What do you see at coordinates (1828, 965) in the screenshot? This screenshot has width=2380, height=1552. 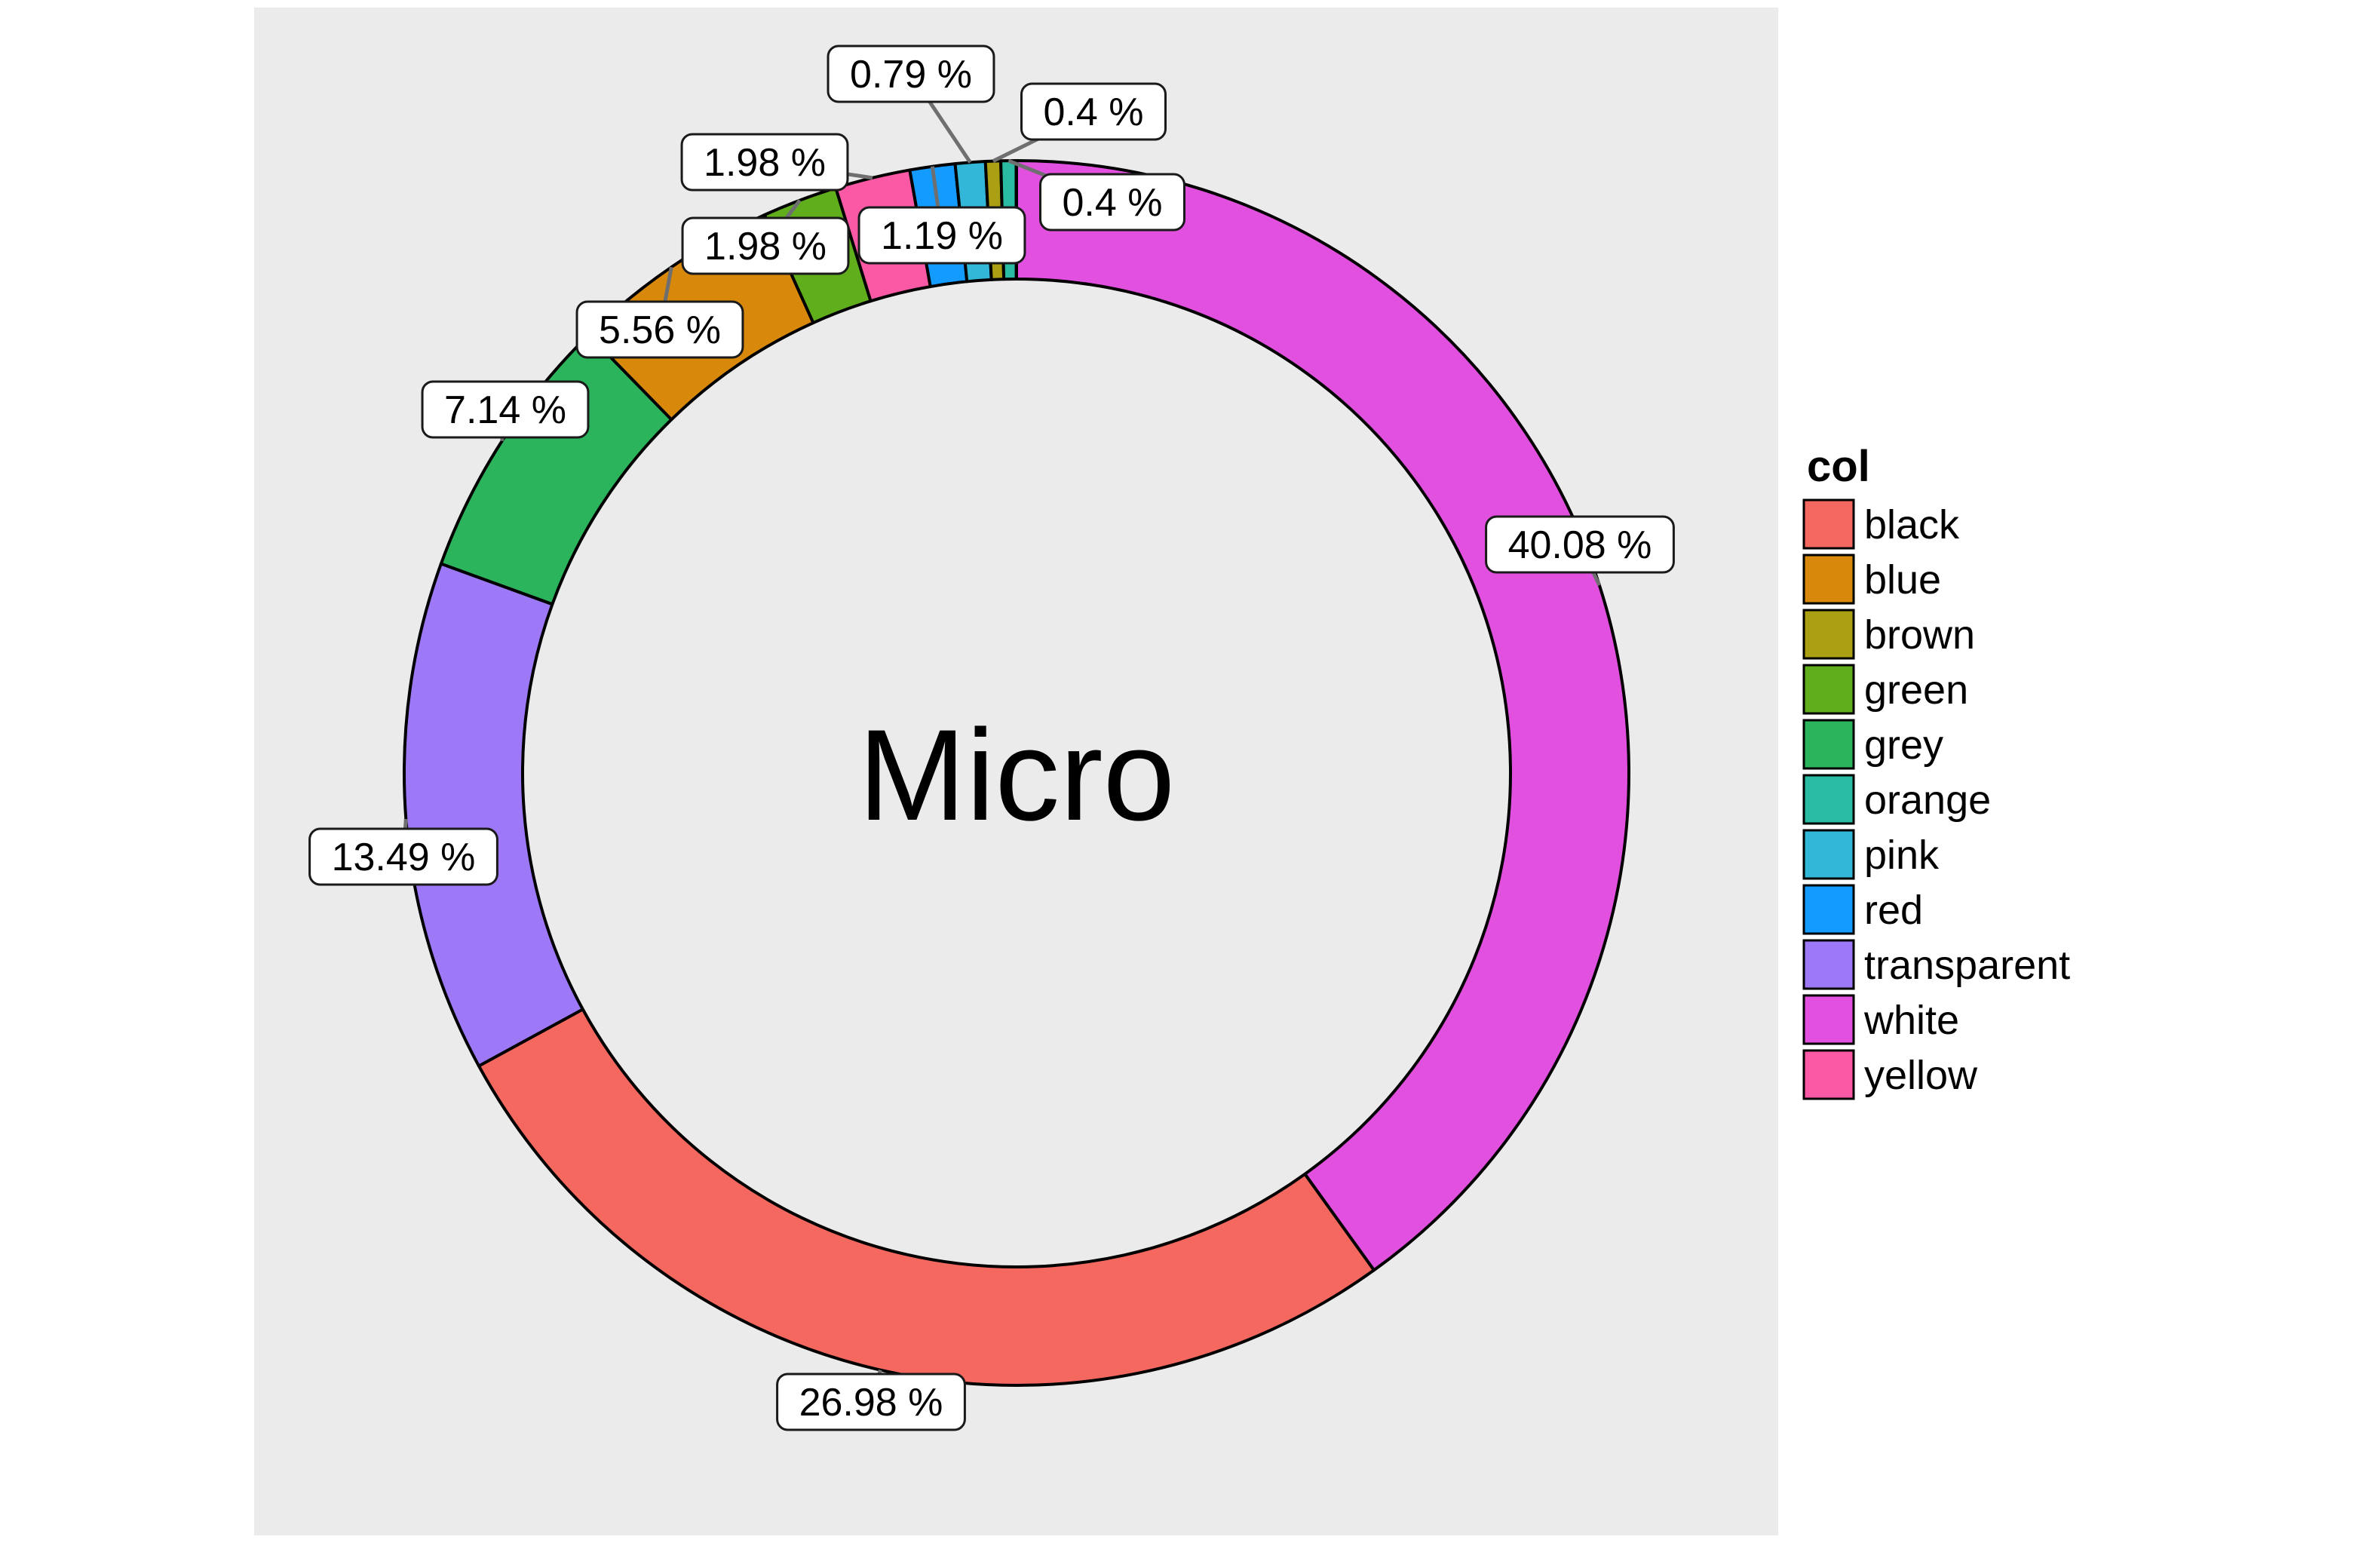 I see `legend-swatch-transparent` at bounding box center [1828, 965].